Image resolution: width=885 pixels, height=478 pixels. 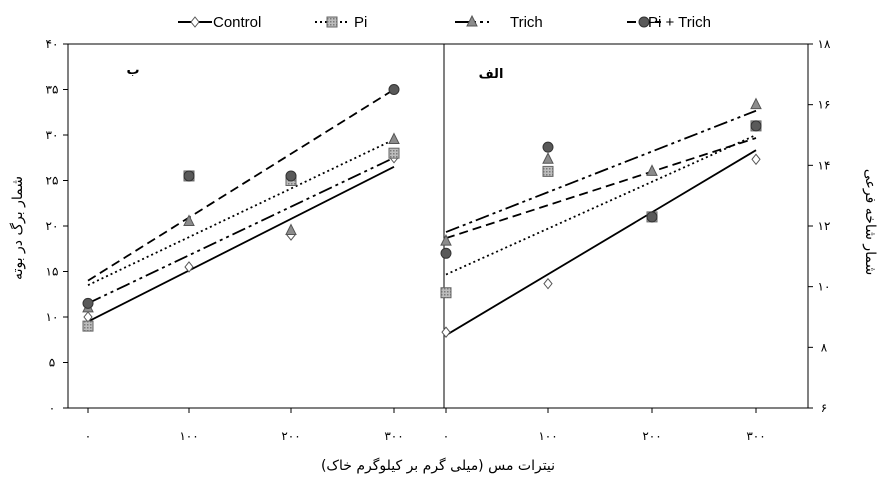 I want to click on legend-control-label: Control, so click(x=237, y=22).